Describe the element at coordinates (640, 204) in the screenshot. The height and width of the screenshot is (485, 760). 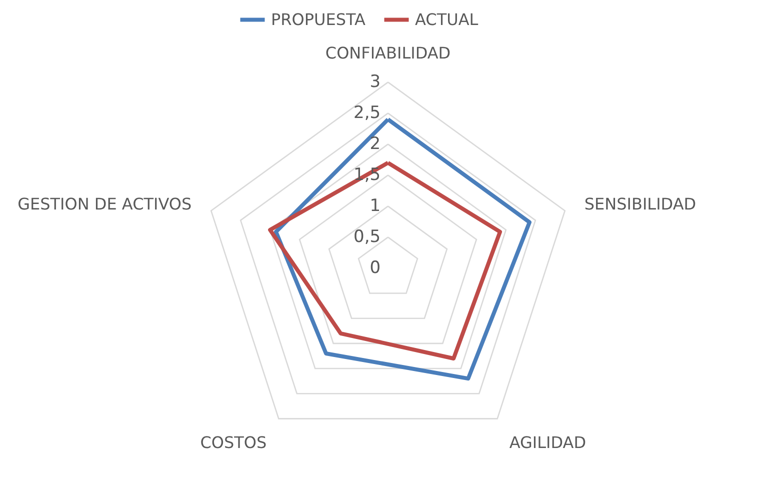
I see `spoke-label: SENSIBILIDAD` at that location.